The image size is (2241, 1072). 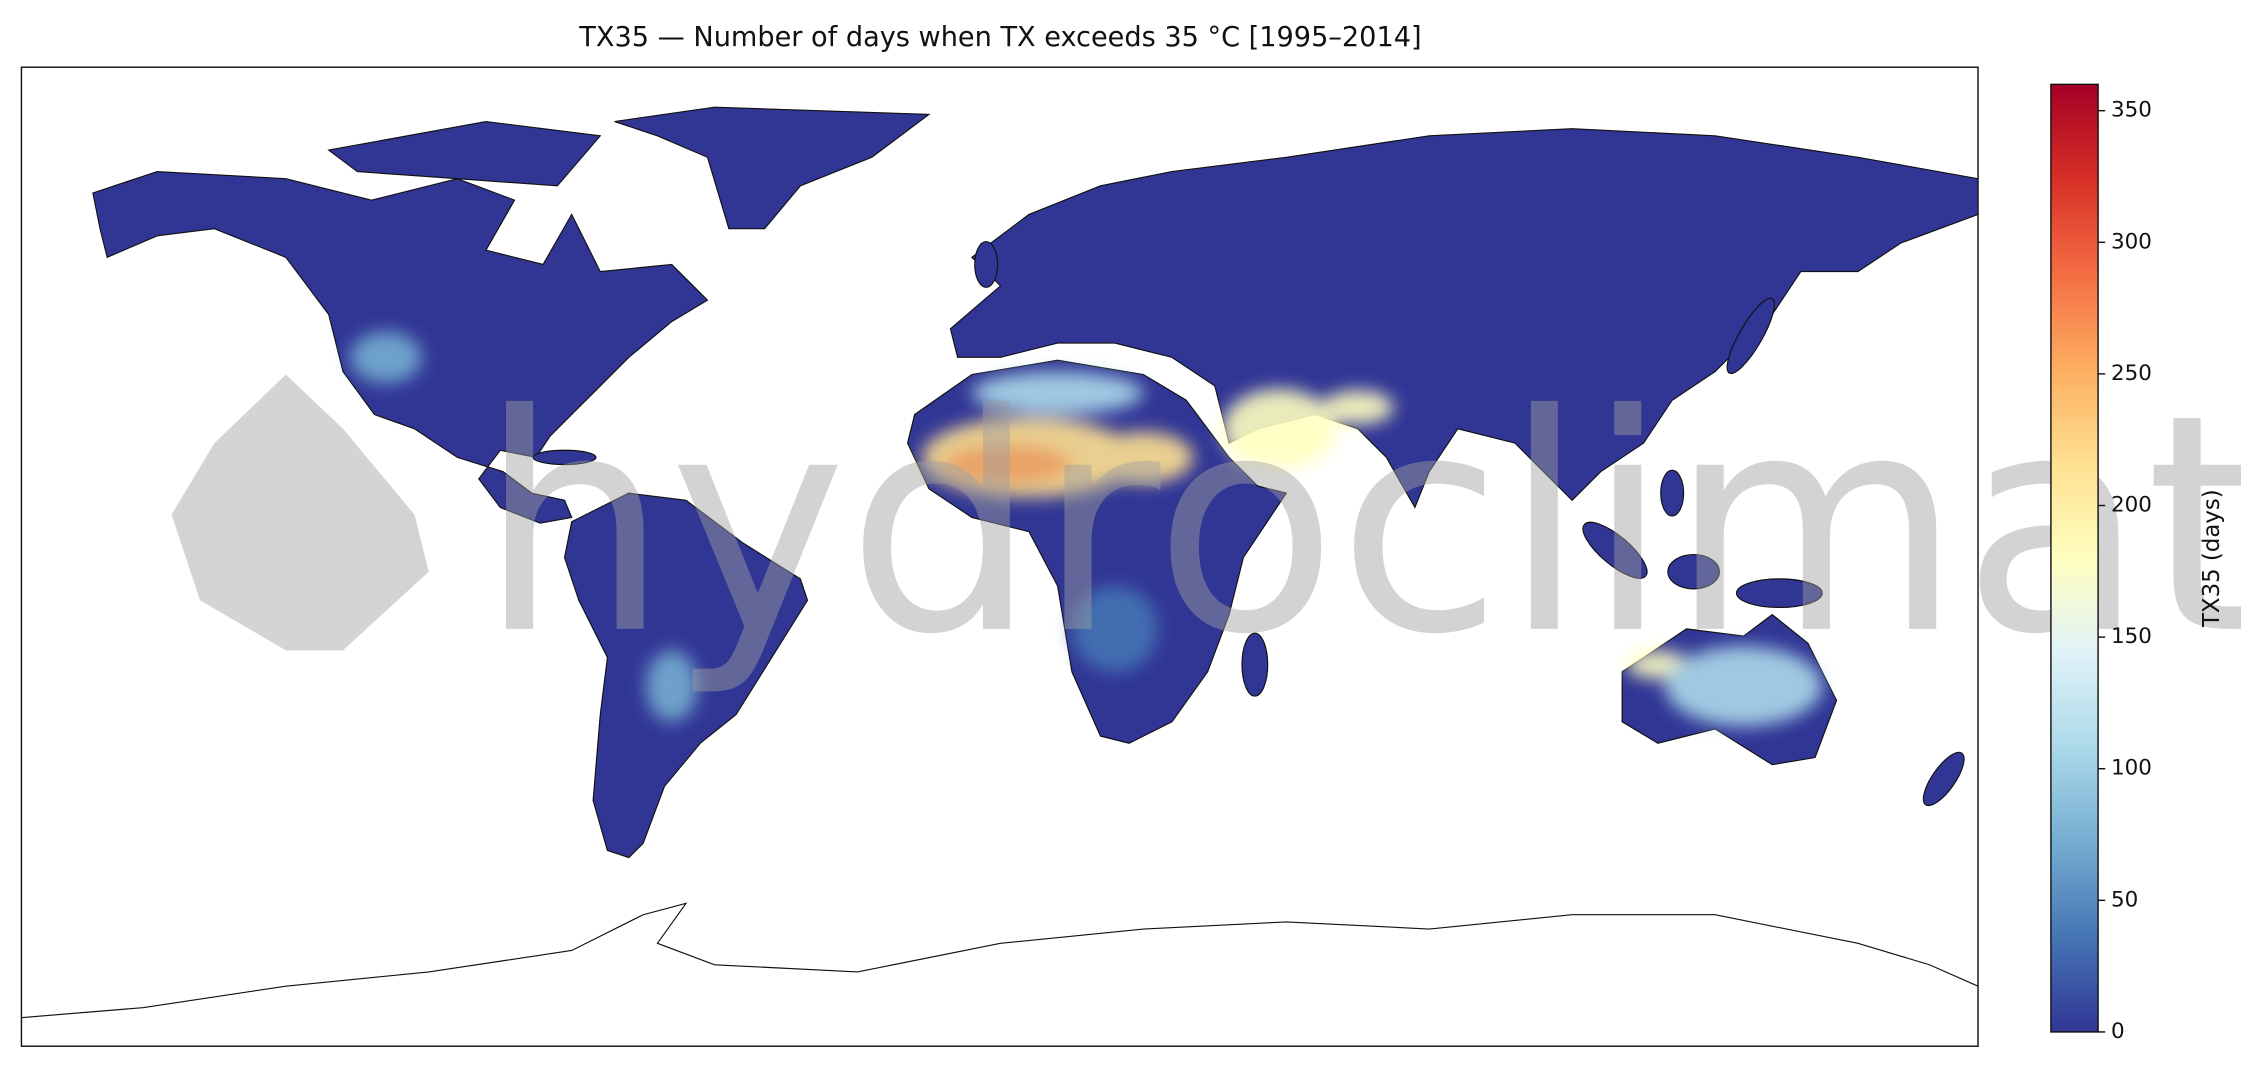 What do you see at coordinates (2131, 110) in the screenshot?
I see `colorbar-tick-label: 350` at bounding box center [2131, 110].